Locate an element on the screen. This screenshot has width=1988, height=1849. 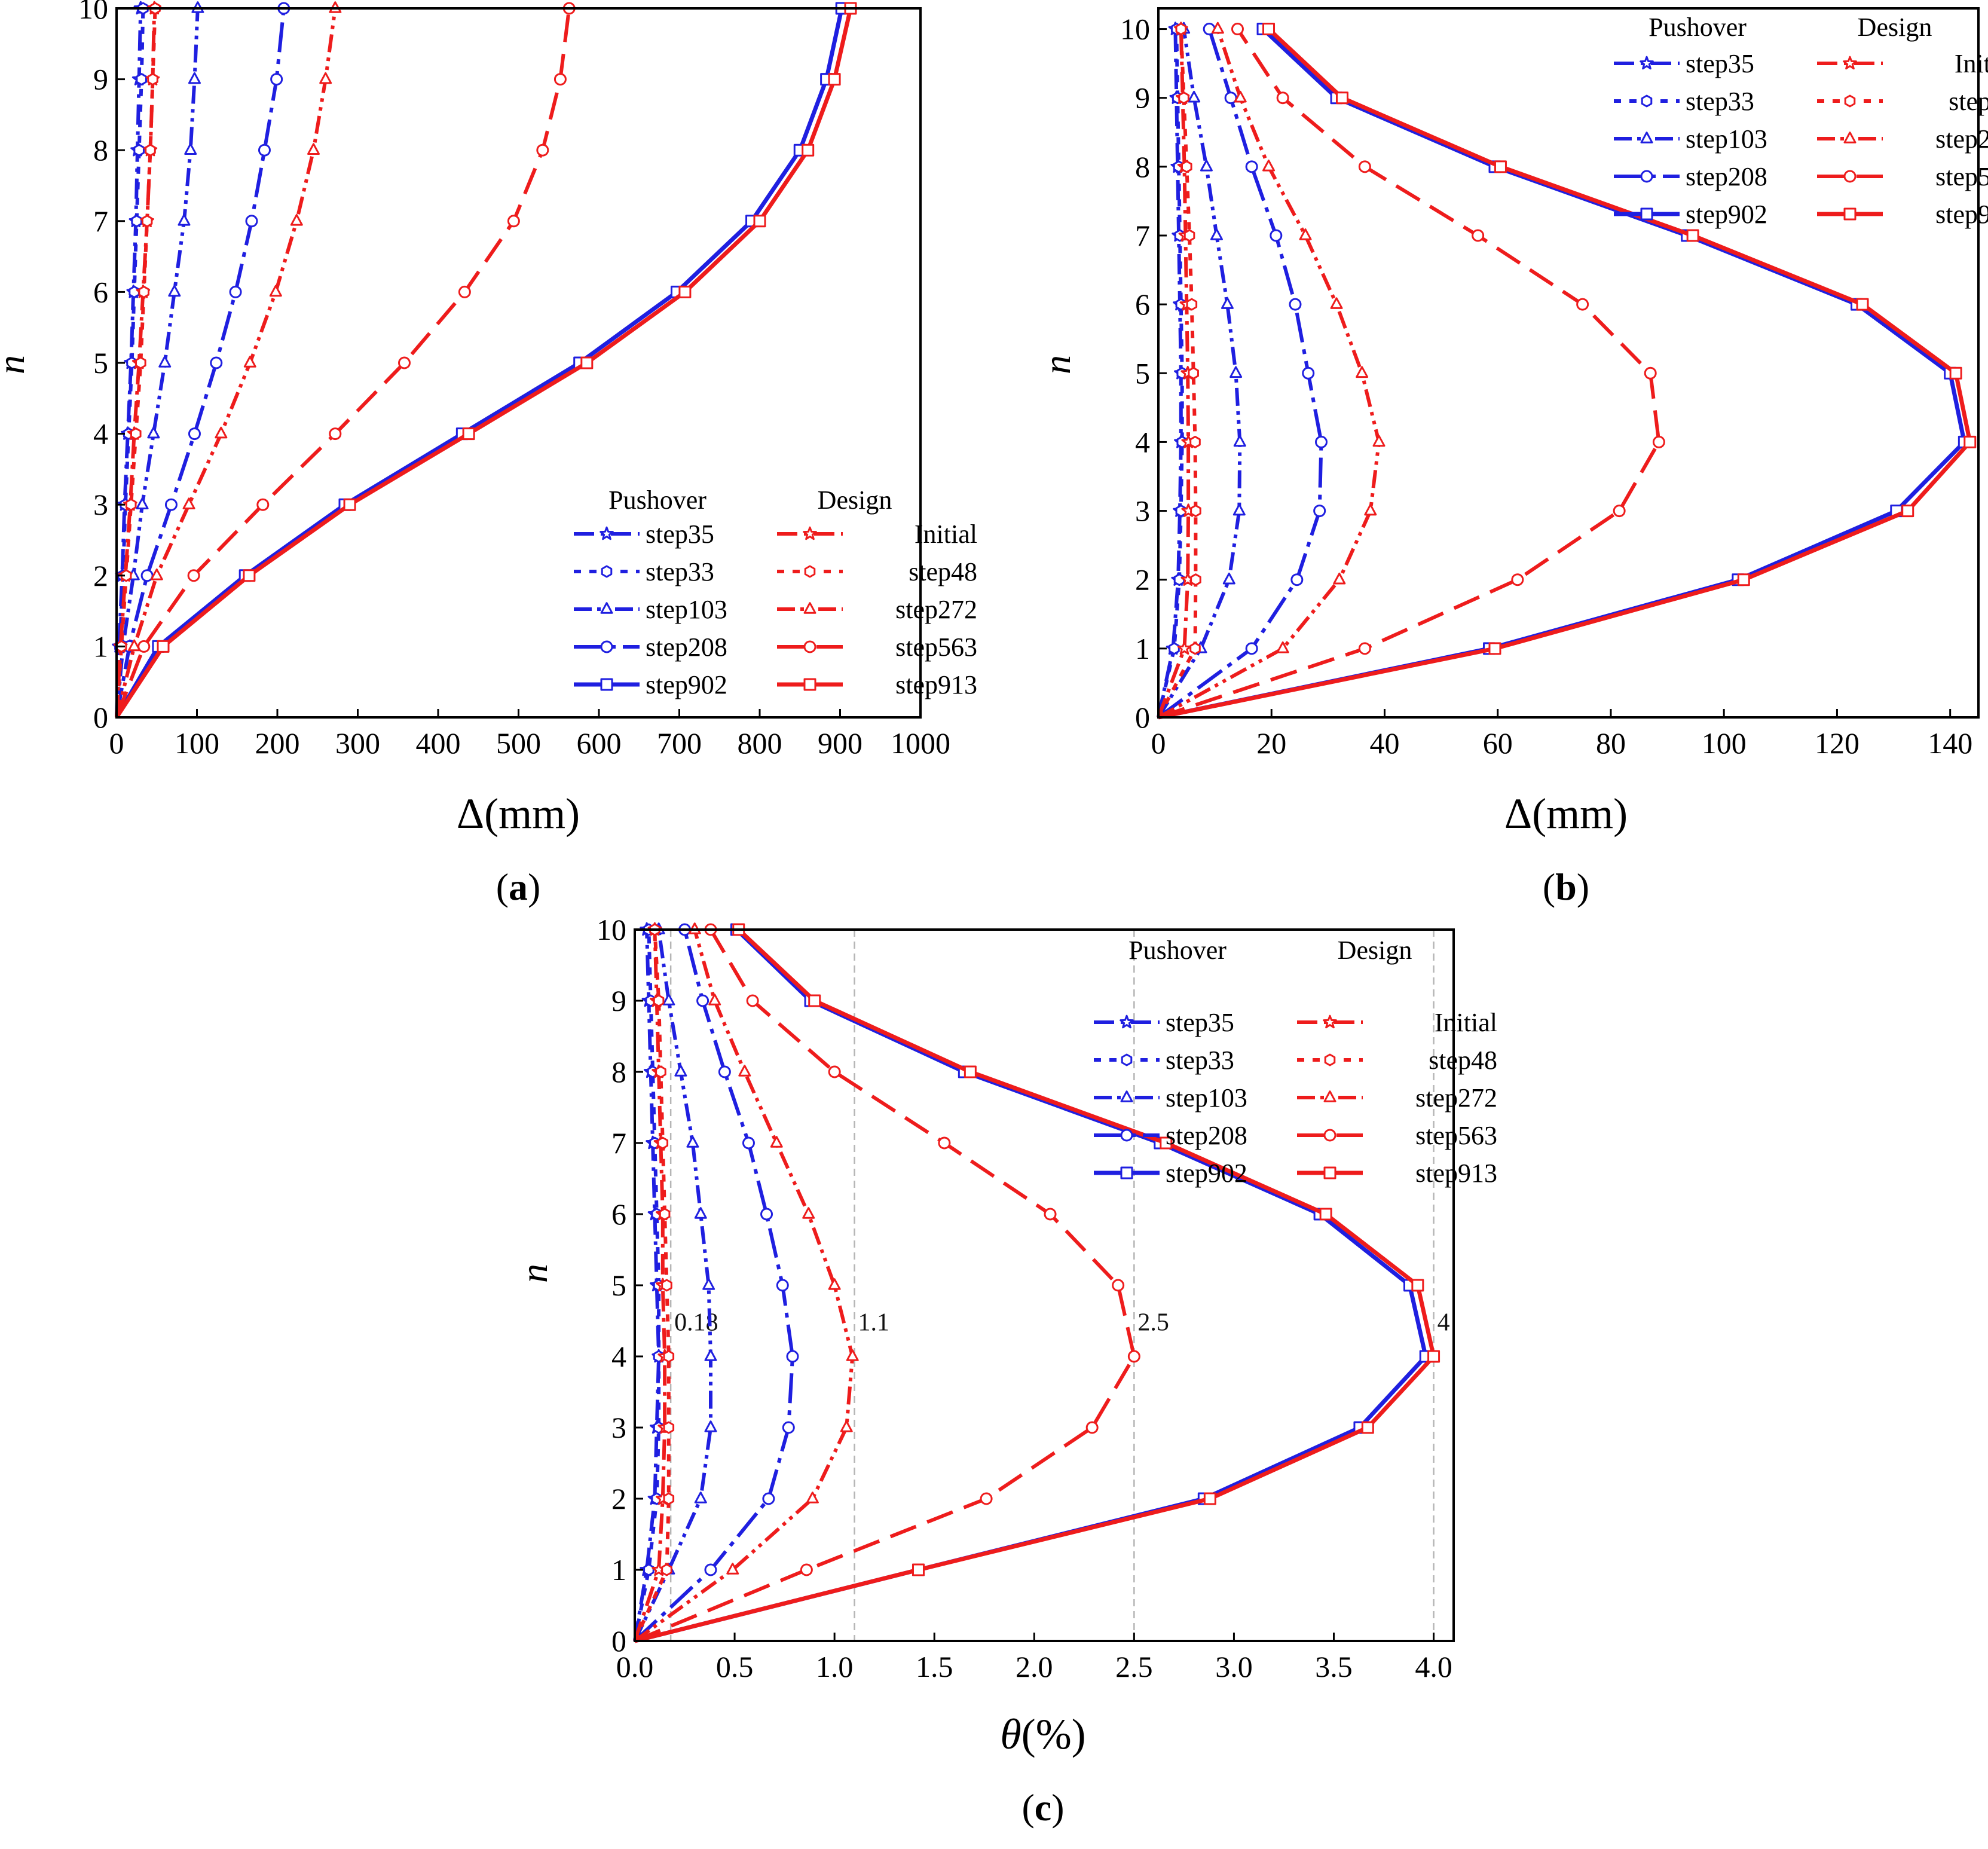
x-tick-label-6: 3.0 is located at coordinates (1234, 1667).